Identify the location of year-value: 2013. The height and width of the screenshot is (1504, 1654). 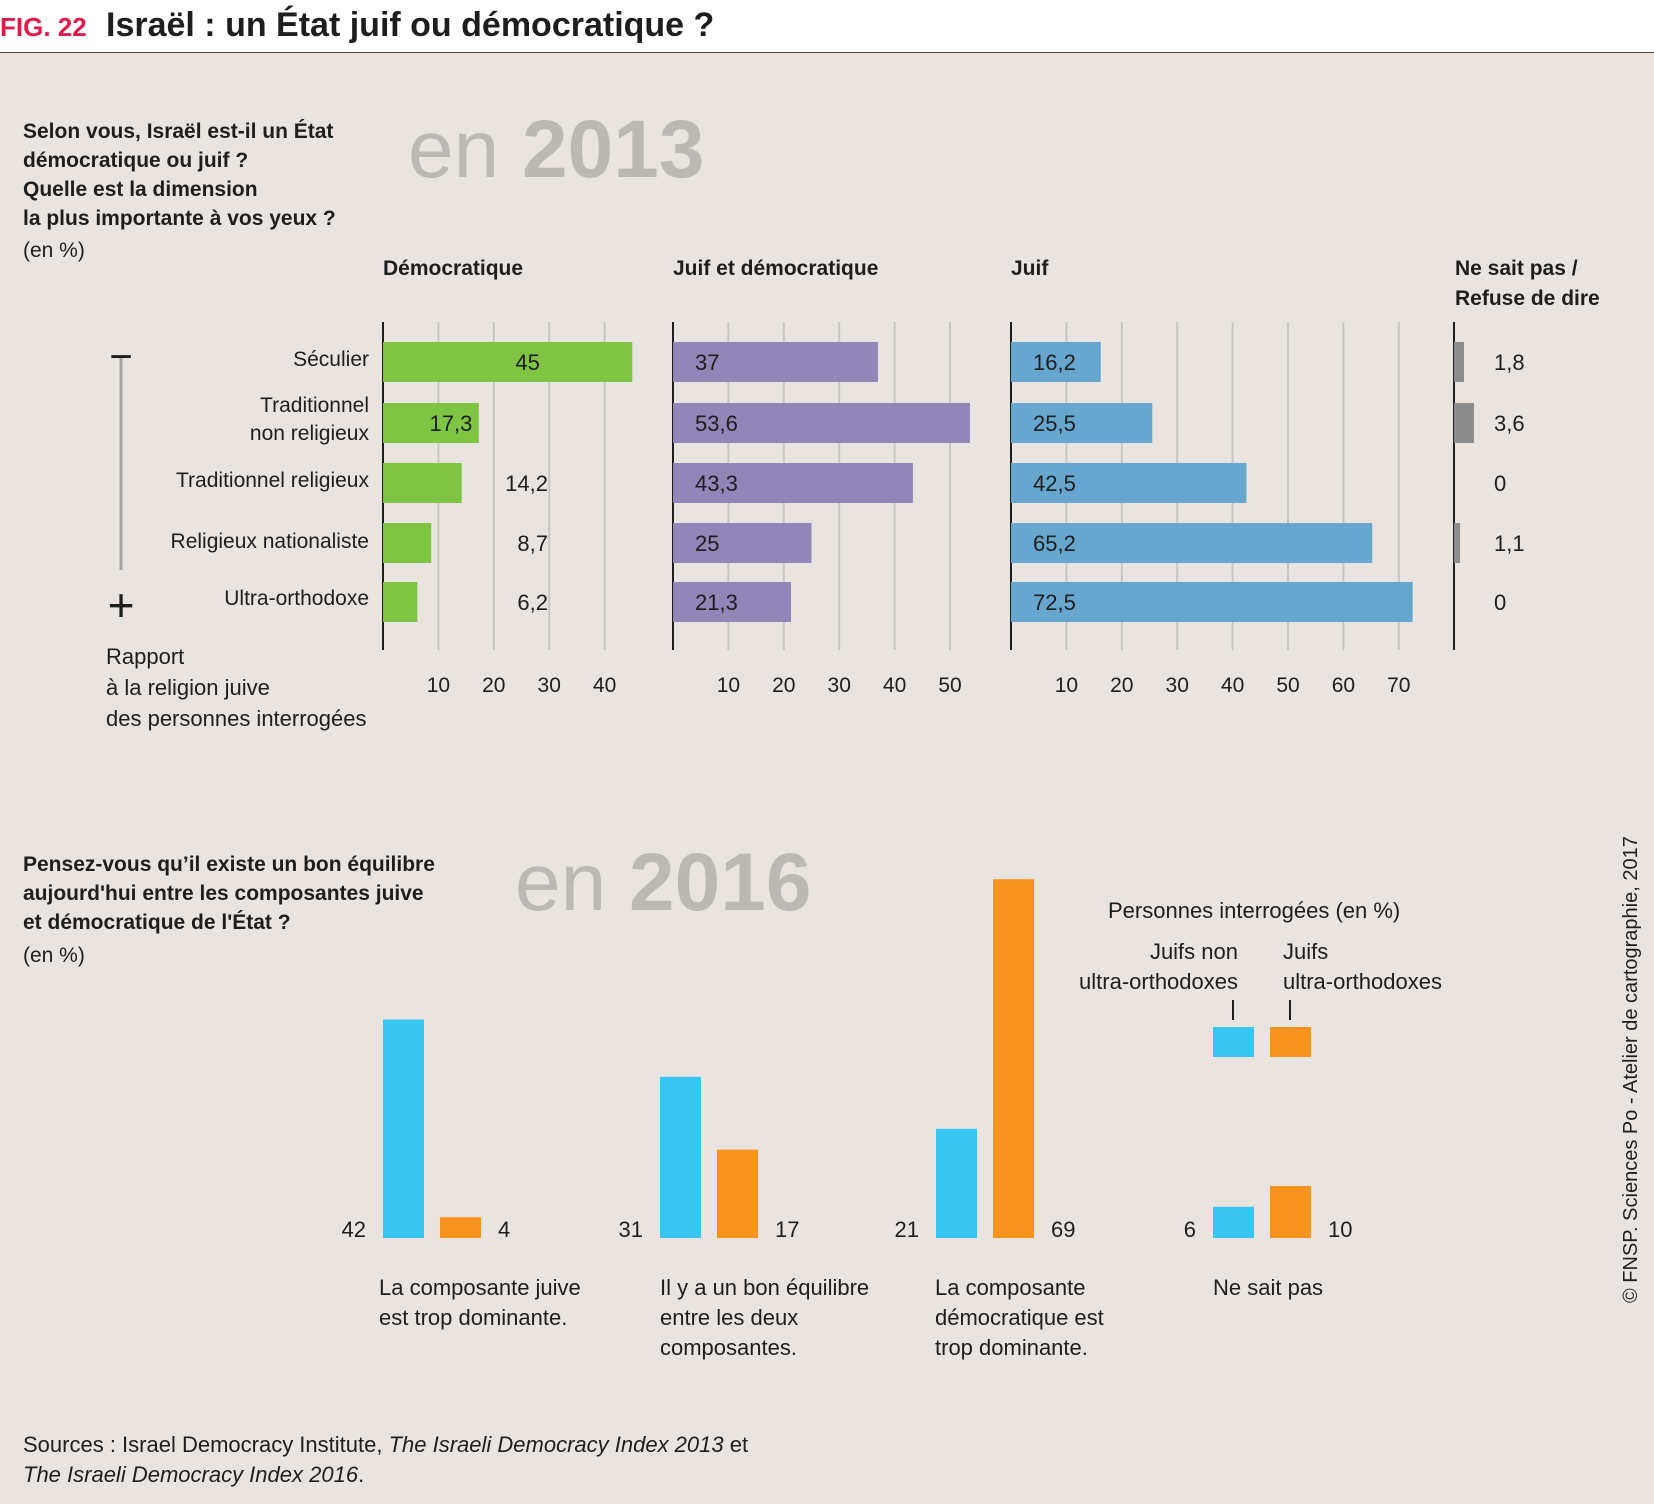
(613, 149).